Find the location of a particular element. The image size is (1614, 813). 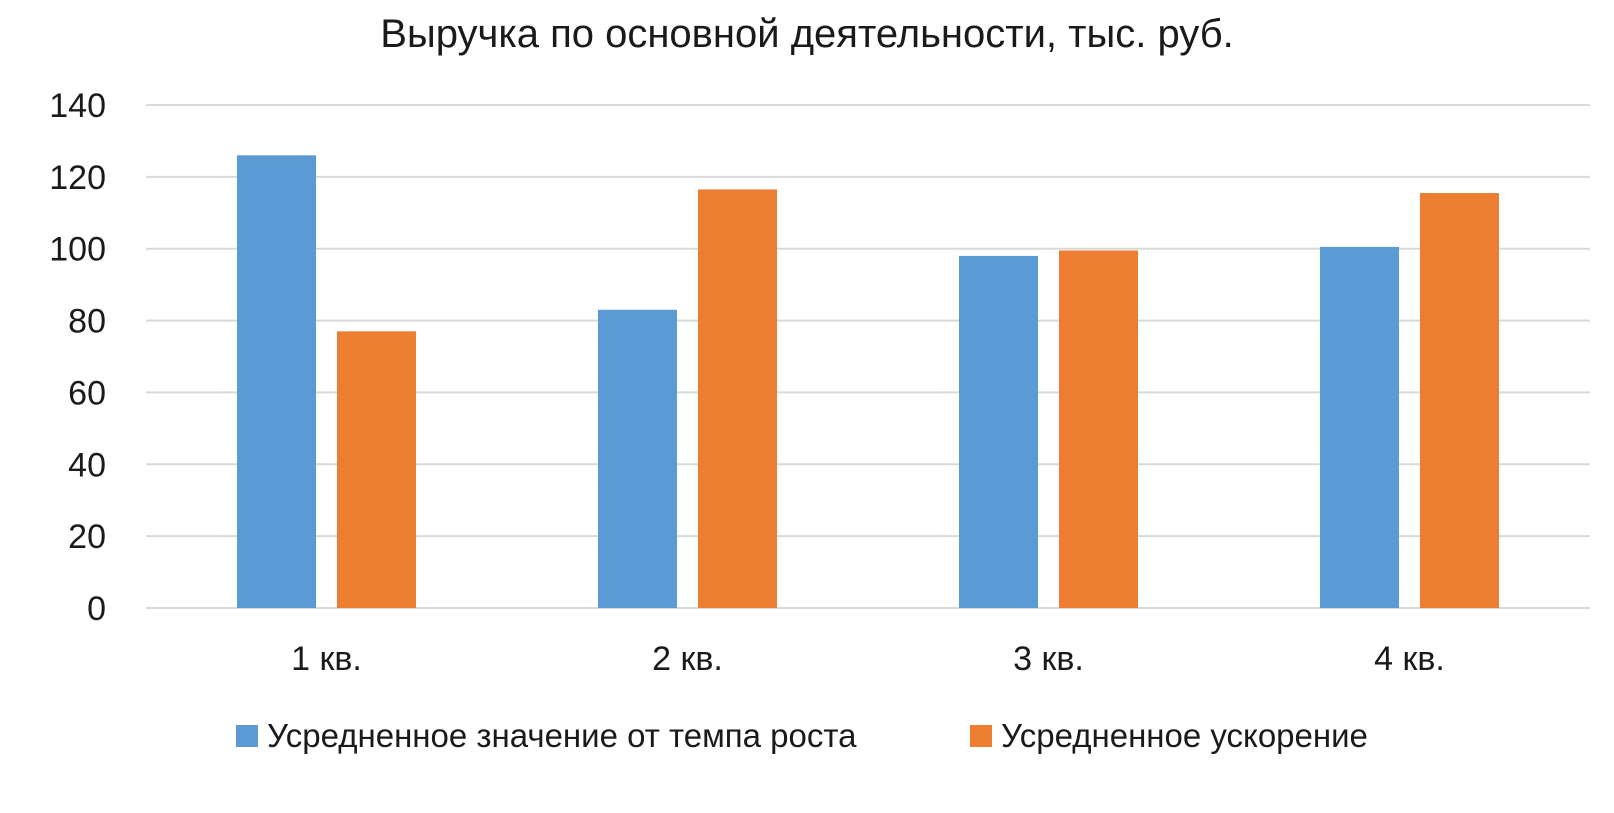

y-tick-label: 140 is located at coordinates (77, 106).